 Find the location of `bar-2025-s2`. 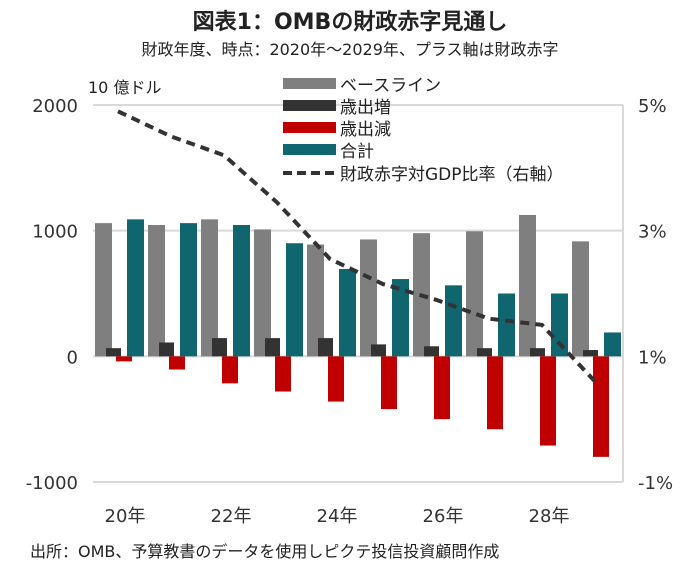

bar-2025-s2 is located at coordinates (389, 383).